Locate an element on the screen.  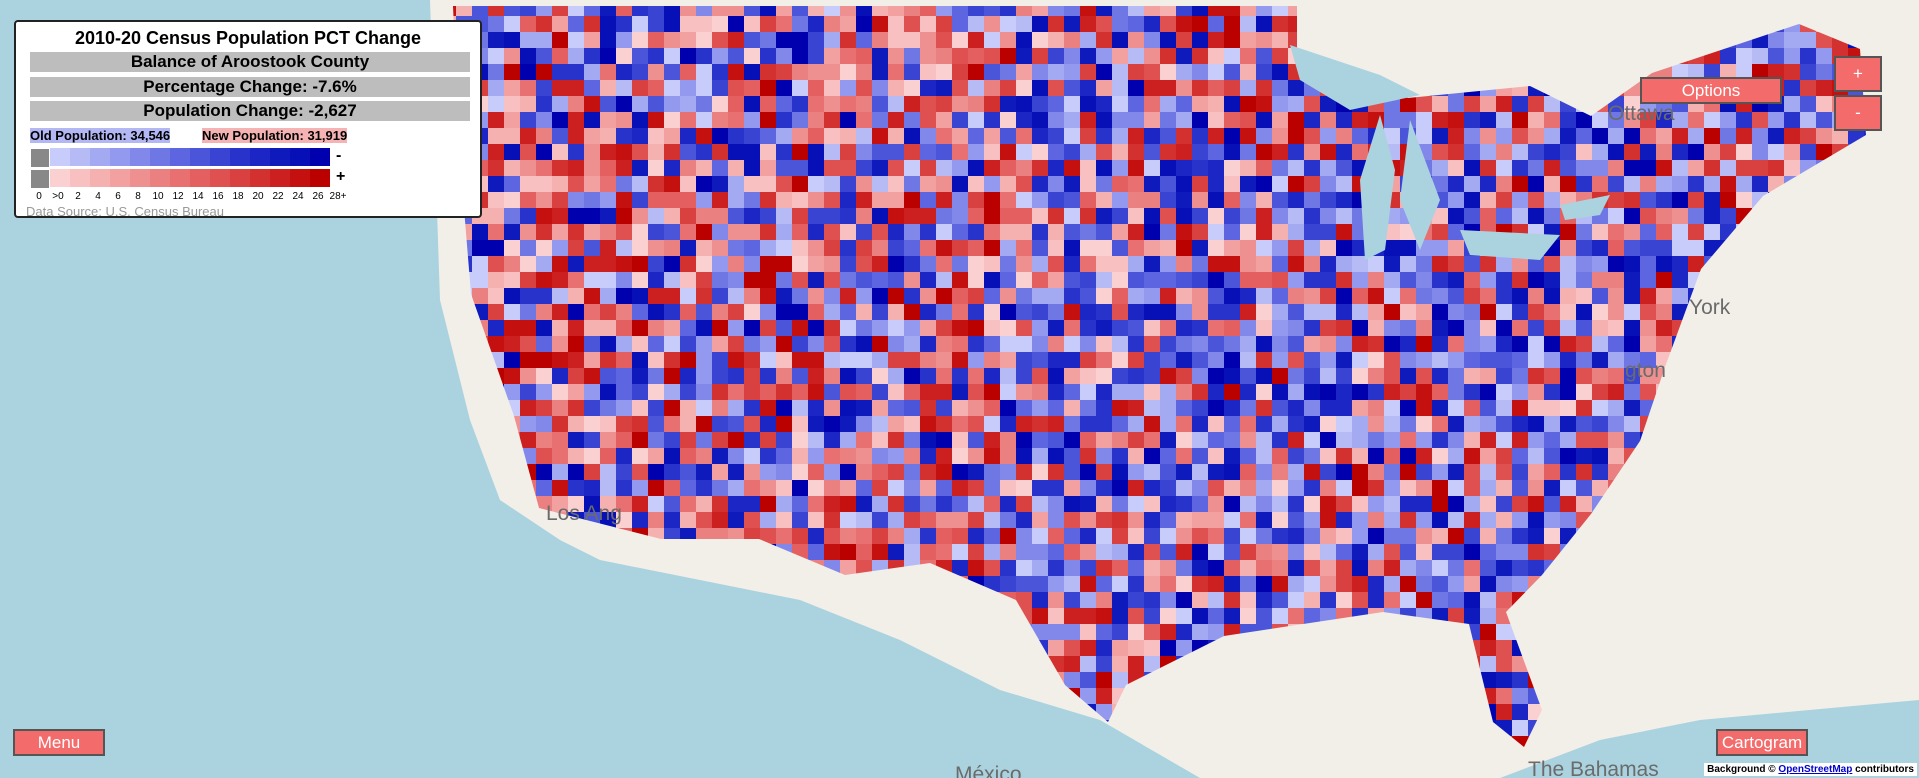
zoom-in-button: + is located at coordinates (1858, 74).